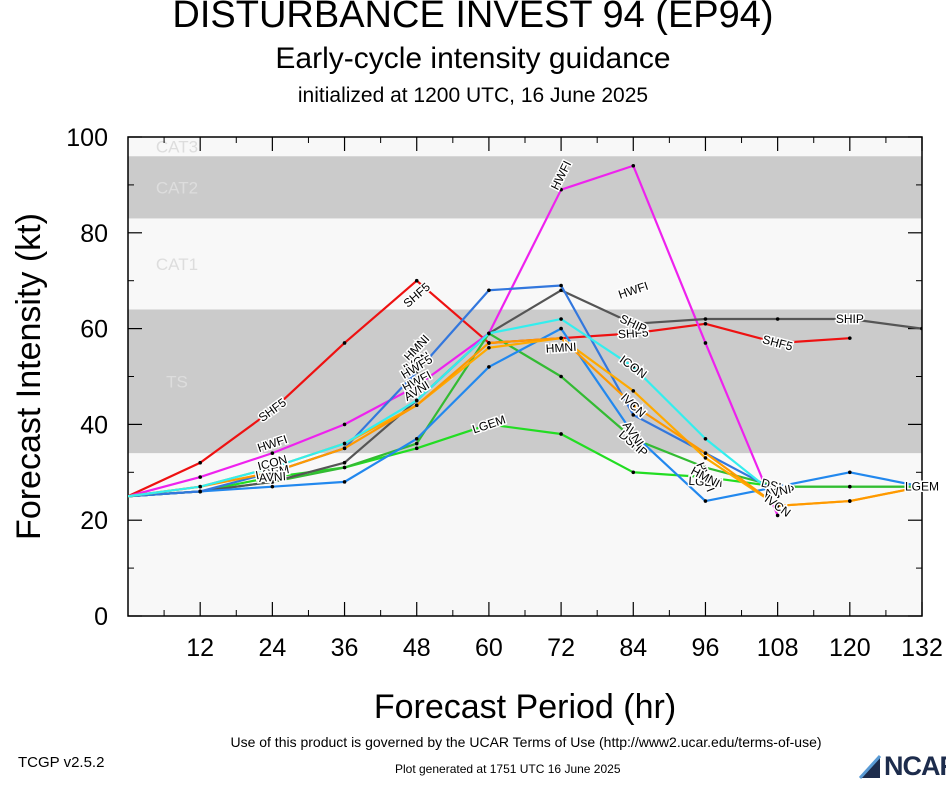 The image size is (946, 785). Describe the element at coordinates (473, 18) in the screenshot. I see `chart-title: DISTURBANCE INVEST 94 (EP94)` at that location.